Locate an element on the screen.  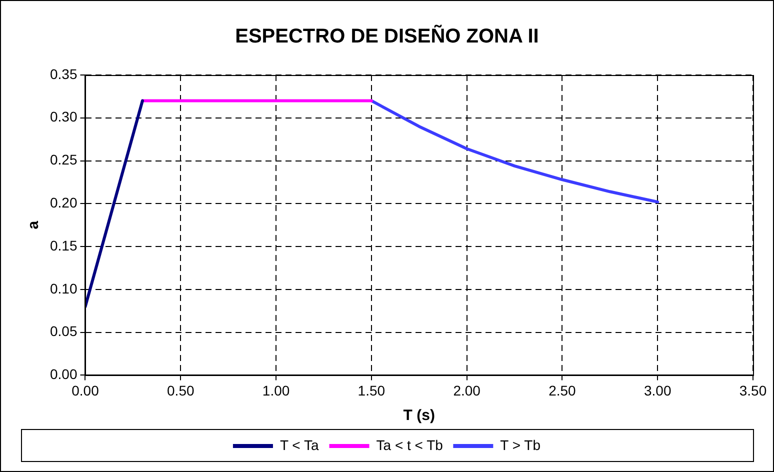
y-tick-label: 0.25 is located at coordinates (64, 160).